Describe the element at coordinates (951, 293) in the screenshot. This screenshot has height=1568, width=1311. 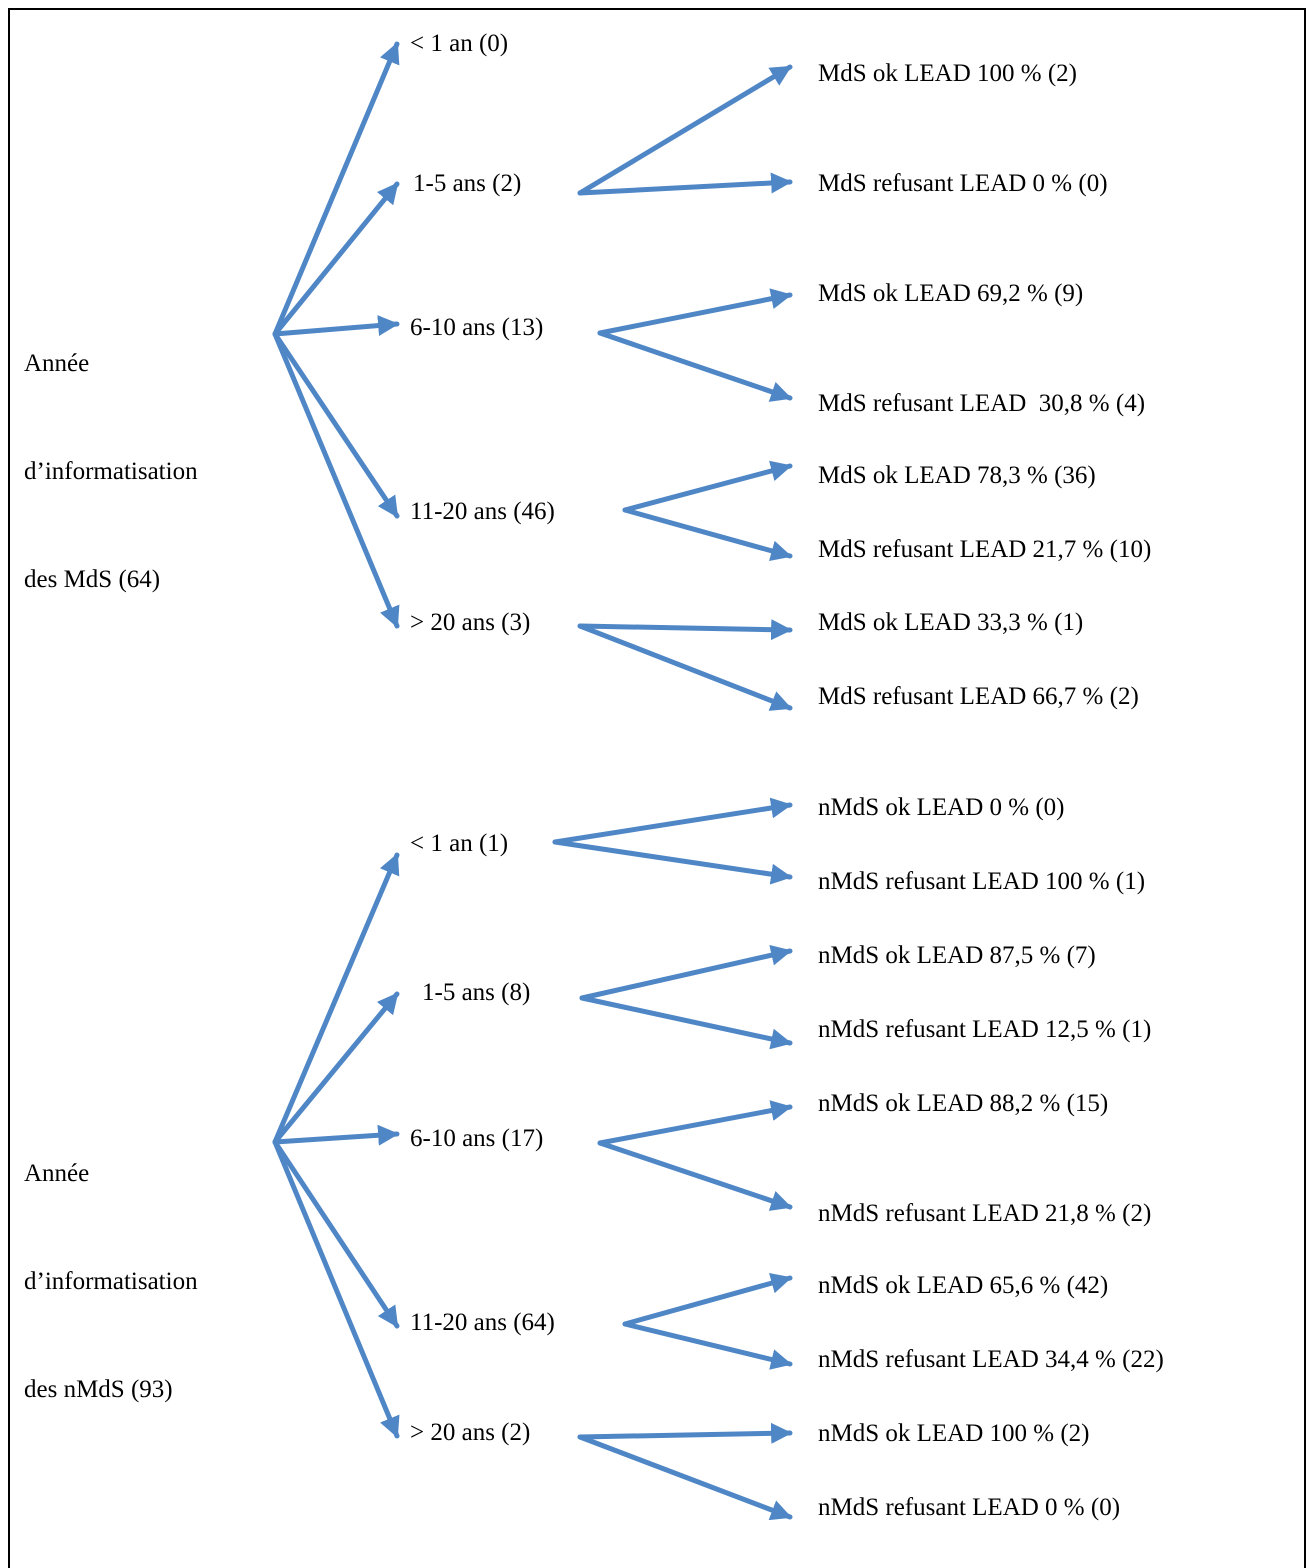
I see `tree-1-leaf-3-1: MdS ok LEAD 69,2 % (9)` at that location.